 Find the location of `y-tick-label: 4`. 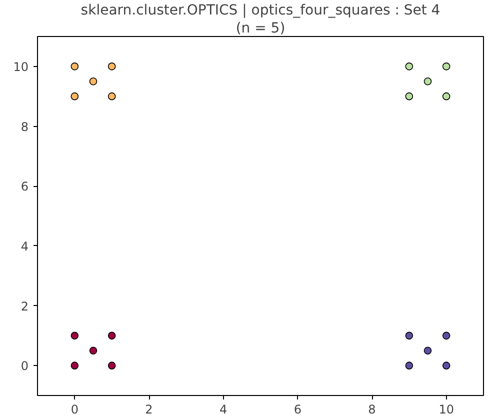

y-tick-label: 4 is located at coordinates (24, 246).